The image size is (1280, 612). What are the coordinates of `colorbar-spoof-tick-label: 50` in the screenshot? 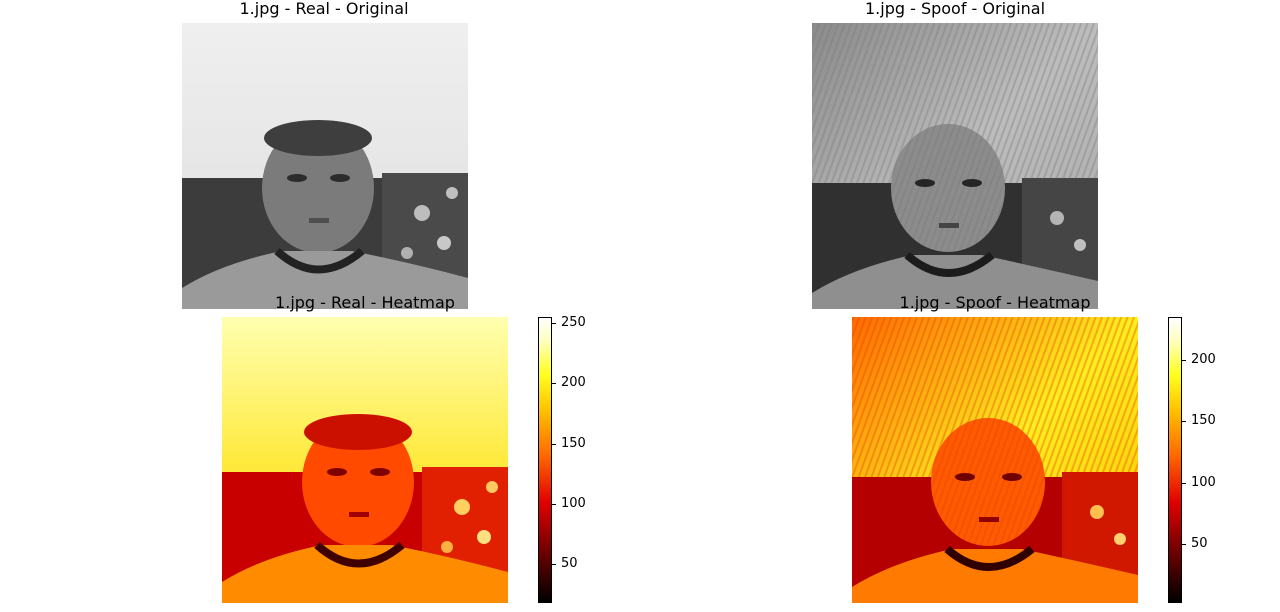 It's located at (1199, 543).